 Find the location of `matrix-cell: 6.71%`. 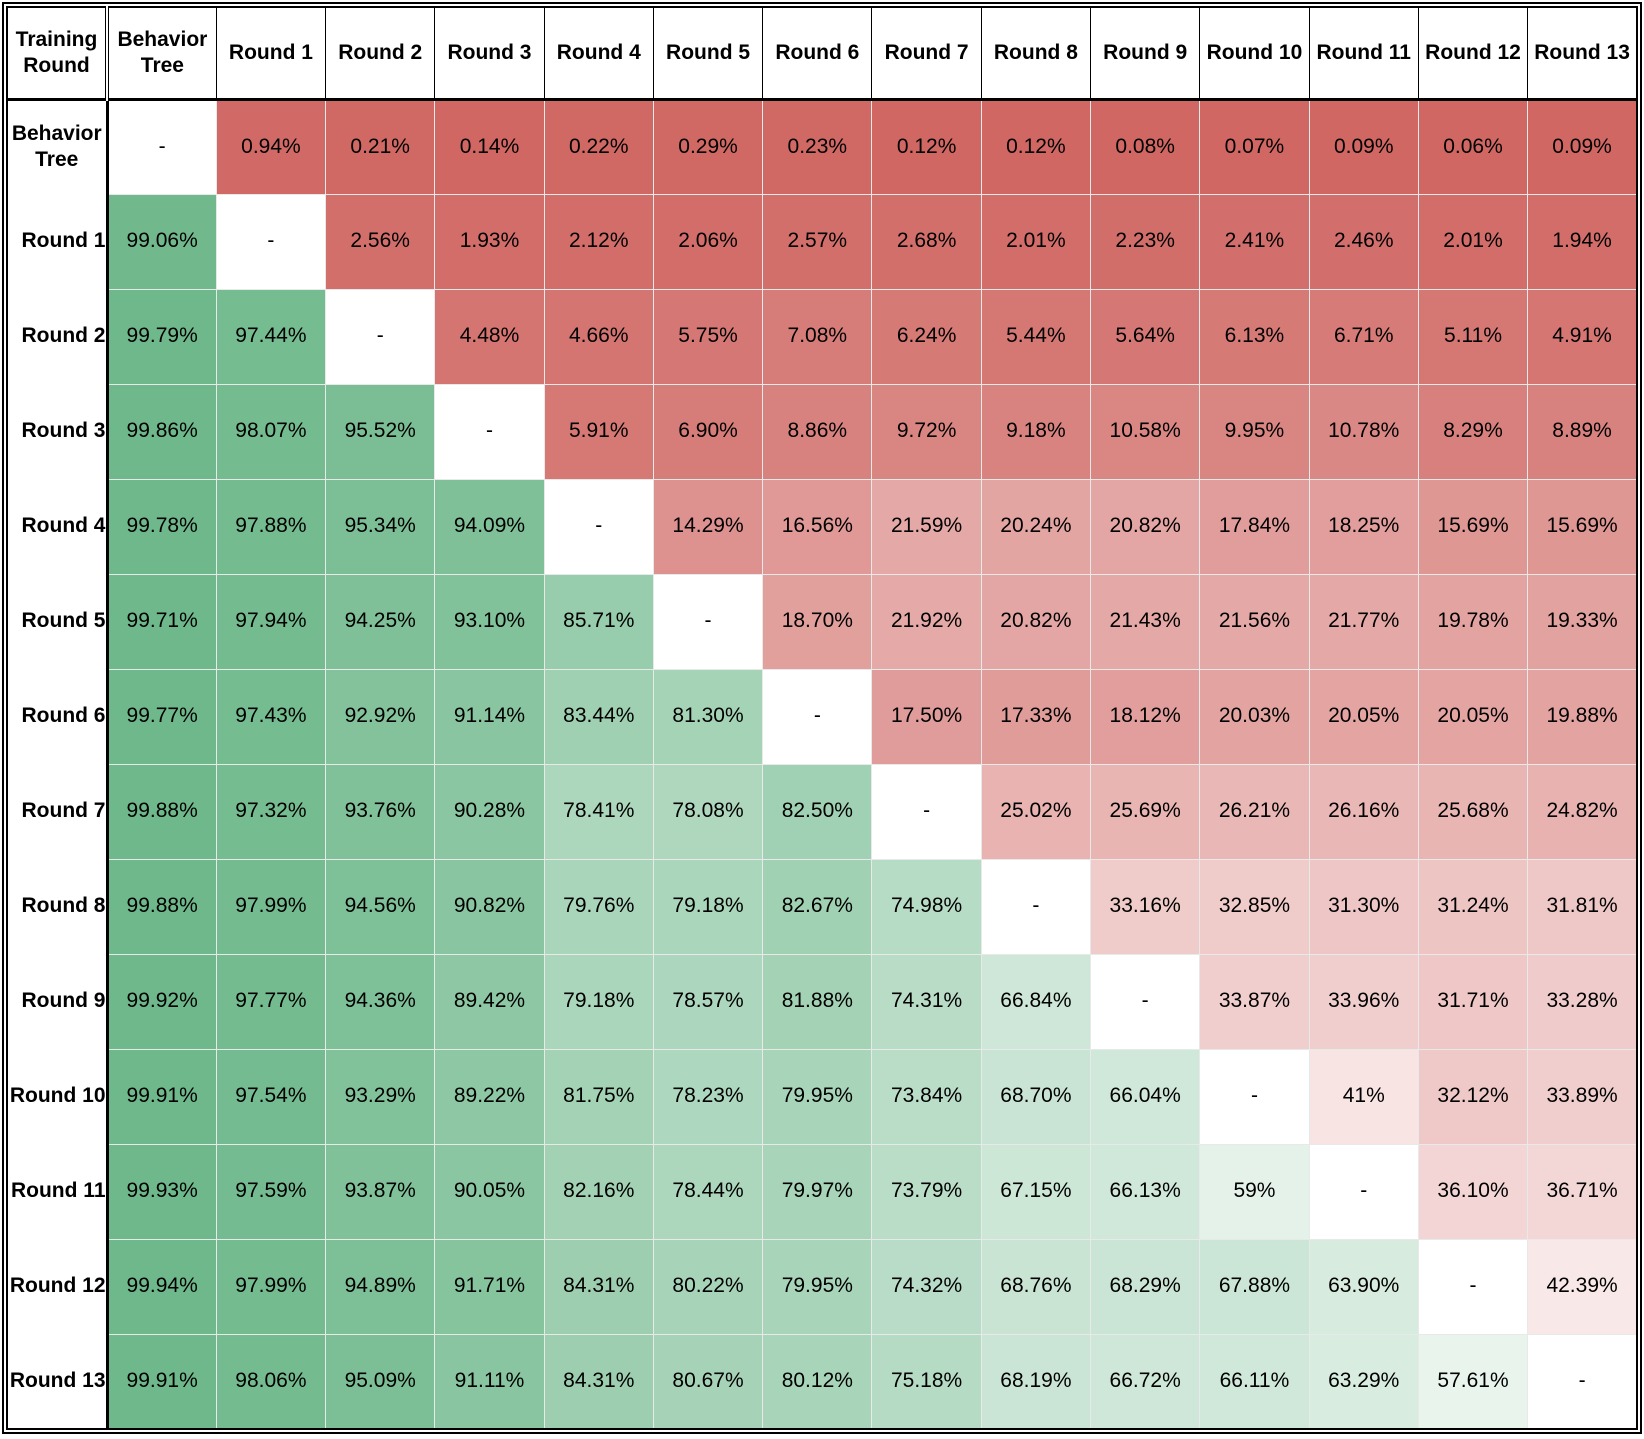

matrix-cell: 6.71% is located at coordinates (1363, 336).